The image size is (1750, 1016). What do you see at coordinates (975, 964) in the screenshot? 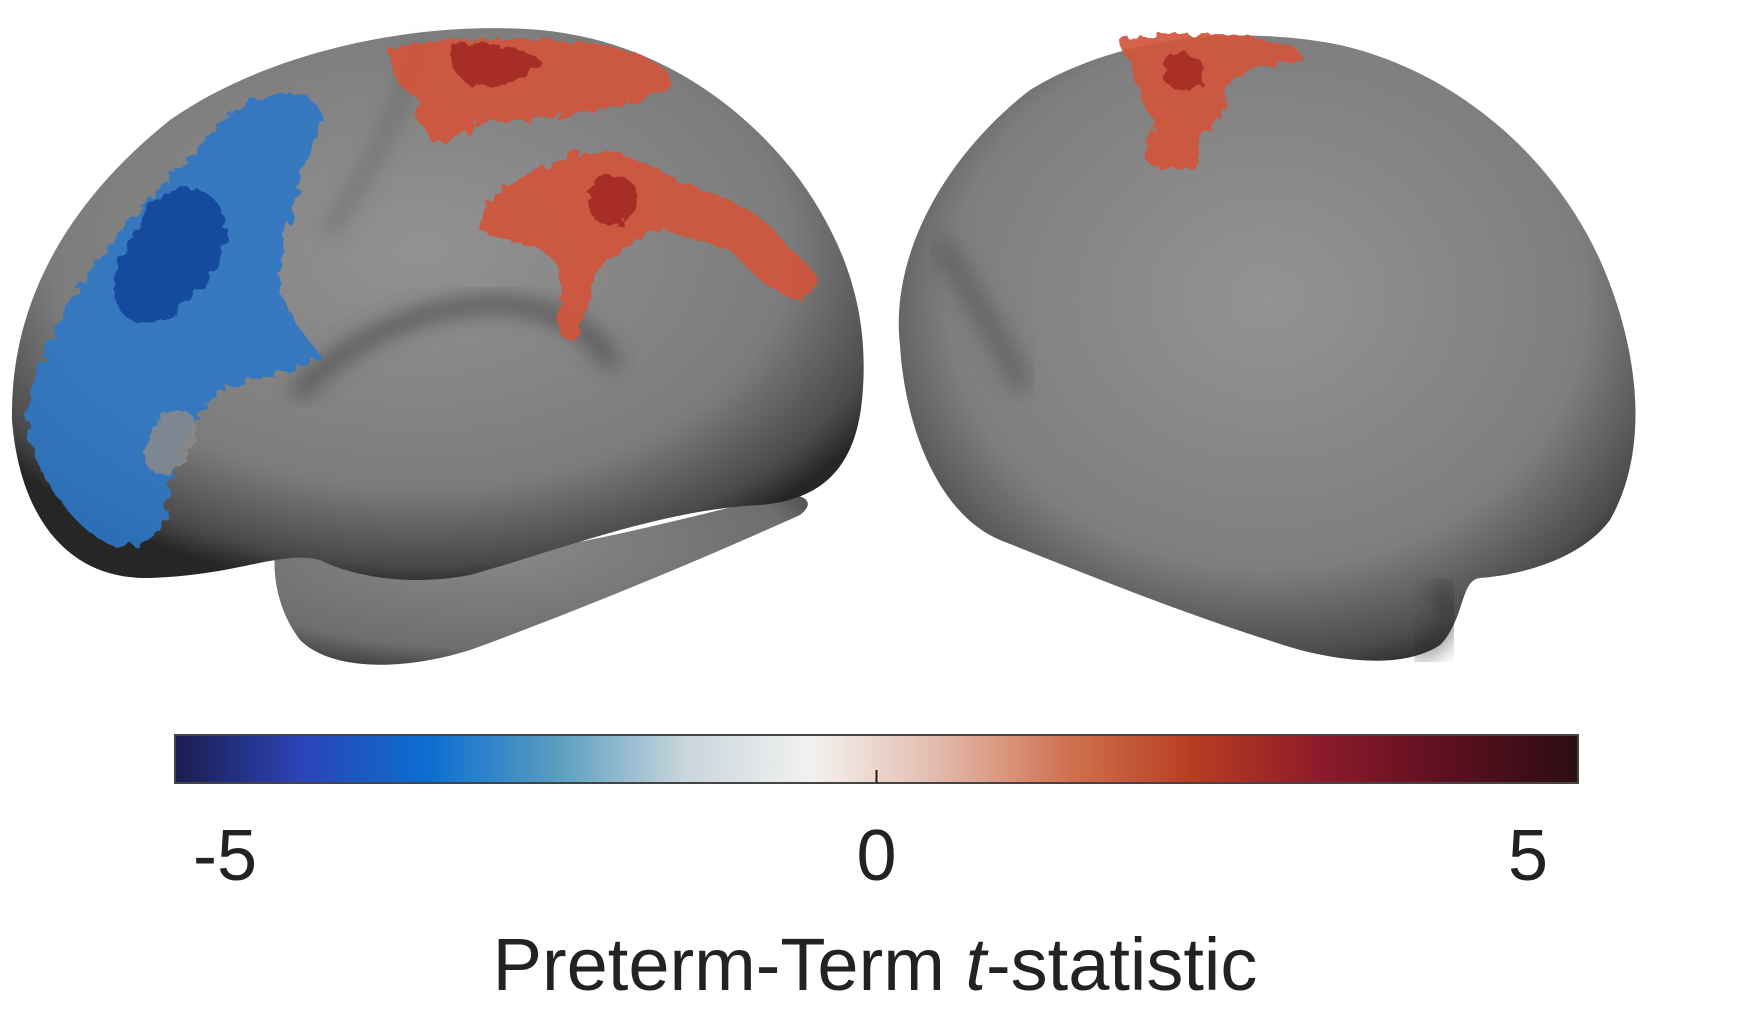
I see `colorbar-title-italic: t` at bounding box center [975, 964].